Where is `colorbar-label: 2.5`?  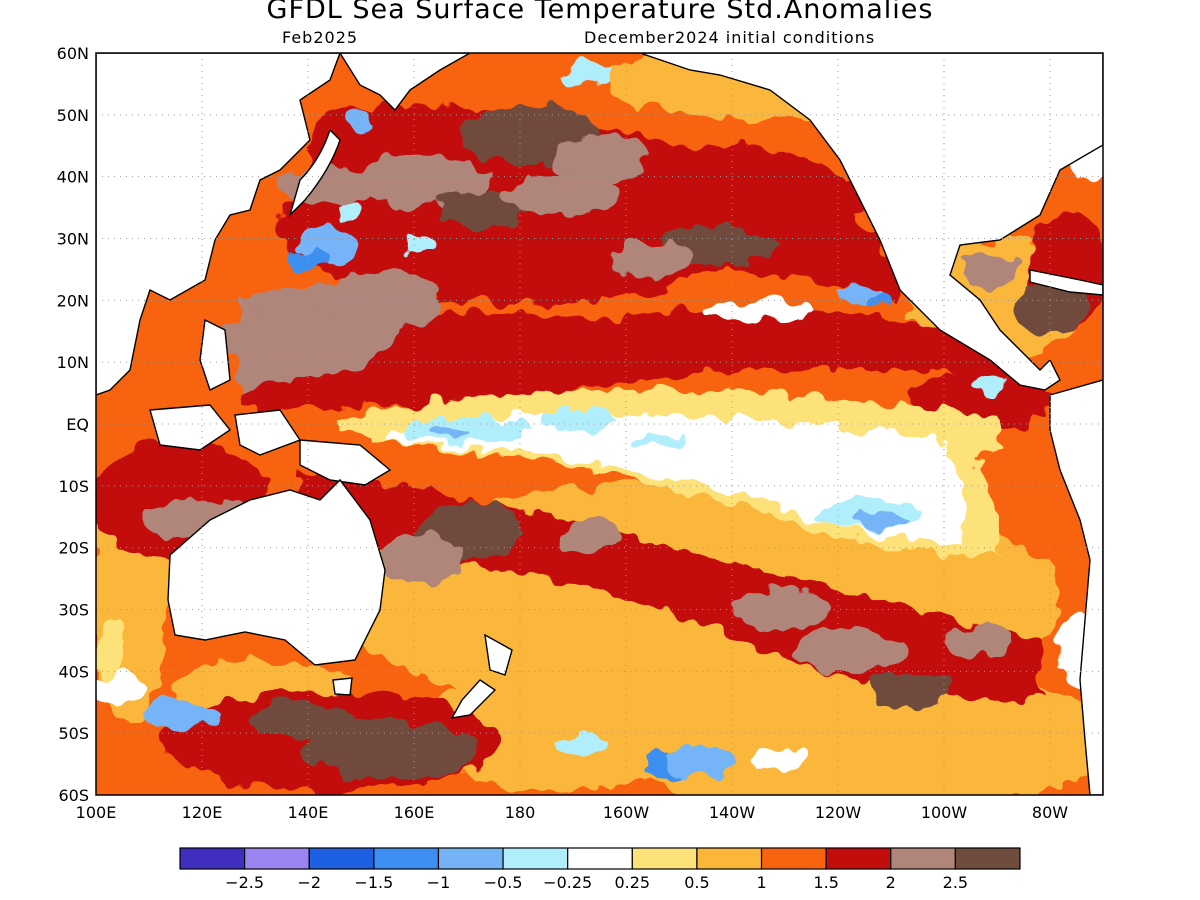
colorbar-label: 2.5 is located at coordinates (955, 882).